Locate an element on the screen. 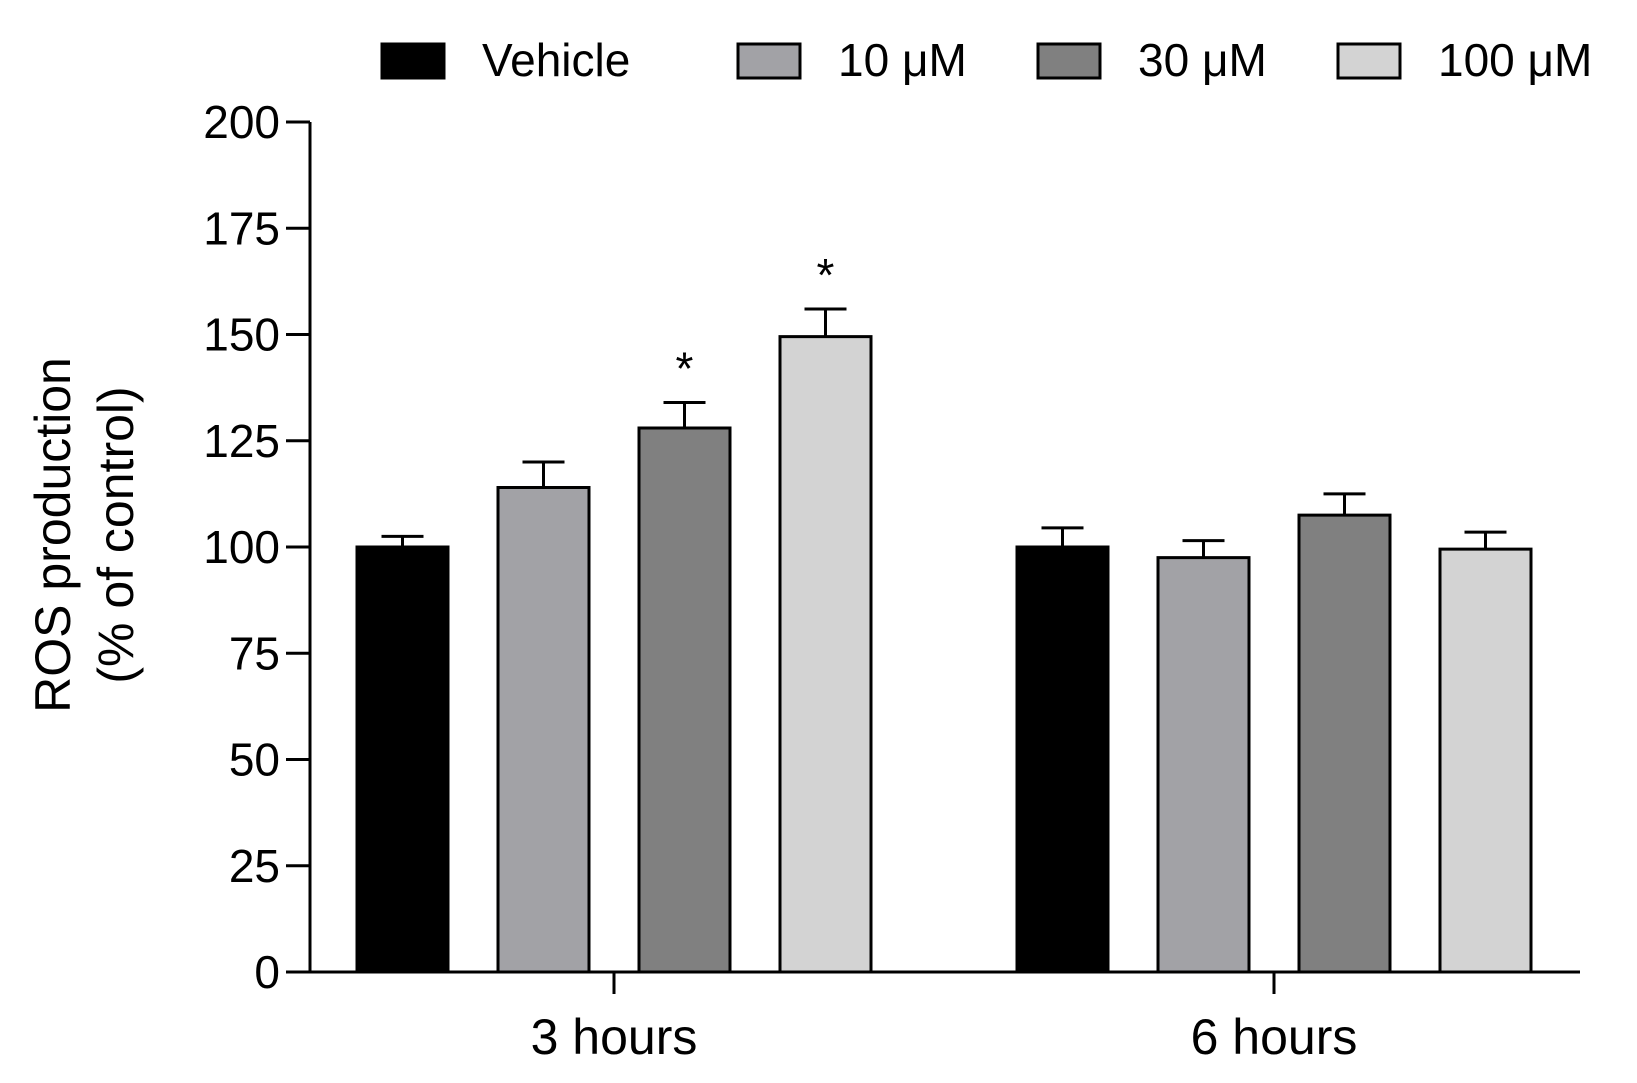 This screenshot has width=1637, height=1083. legend-label: Vehicle is located at coordinates (556, 60).